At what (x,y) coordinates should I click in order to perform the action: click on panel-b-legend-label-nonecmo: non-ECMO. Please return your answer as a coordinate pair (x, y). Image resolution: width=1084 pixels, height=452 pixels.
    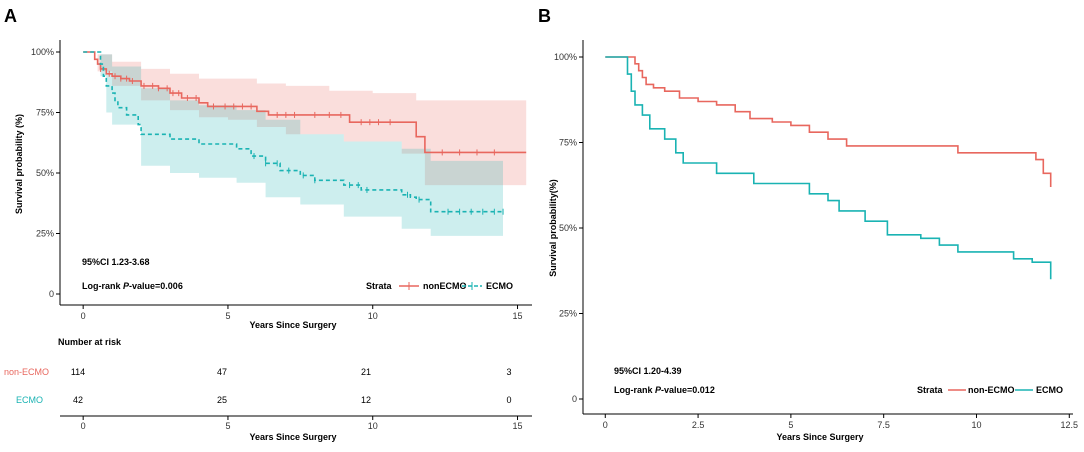
    Looking at the image, I should click on (991, 390).